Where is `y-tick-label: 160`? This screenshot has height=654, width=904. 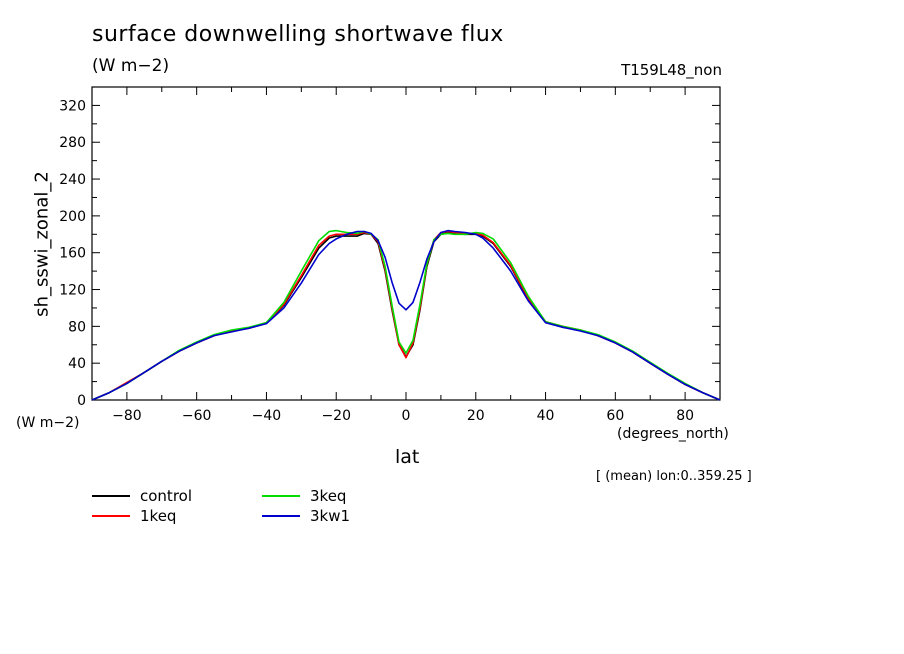 y-tick-label: 160 is located at coordinates (72, 254).